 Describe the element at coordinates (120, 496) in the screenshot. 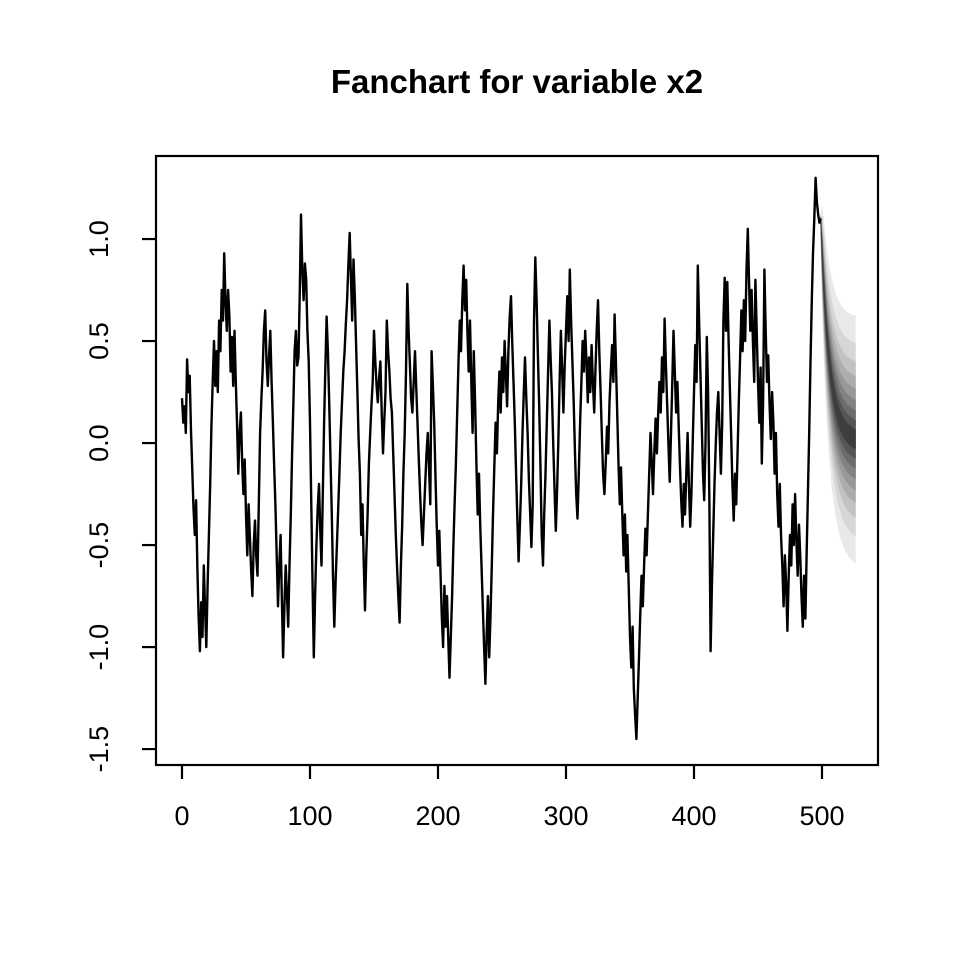

I see `y-axis: -1.5 -1.0 -0.5 0.0 0.5 1.0` at that location.